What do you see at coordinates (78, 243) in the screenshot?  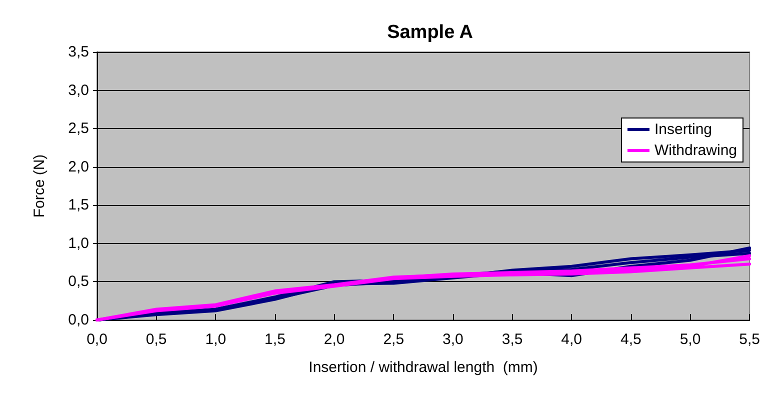 I see `y-tick-label: 1,0` at bounding box center [78, 243].